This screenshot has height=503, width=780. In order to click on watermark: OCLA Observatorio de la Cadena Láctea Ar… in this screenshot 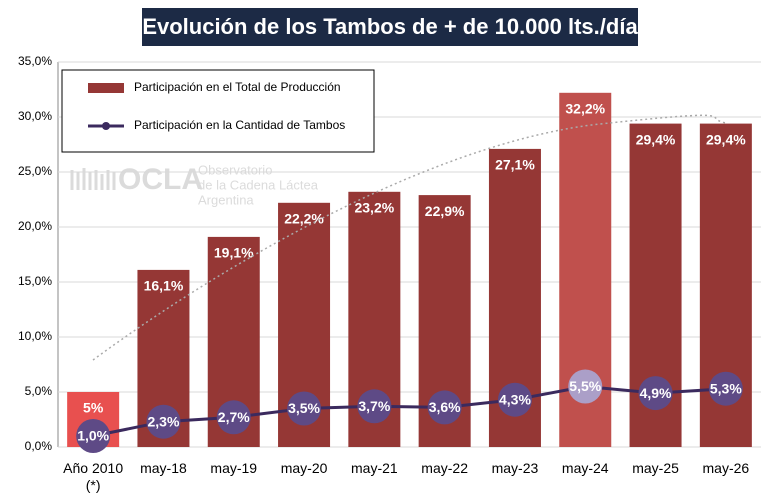, I will do `click(194, 184)`.